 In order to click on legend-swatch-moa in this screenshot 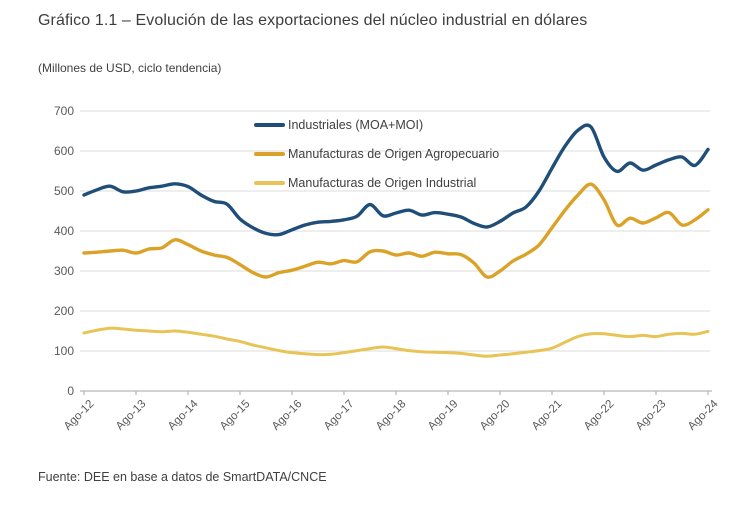, I will do `click(269, 154)`.